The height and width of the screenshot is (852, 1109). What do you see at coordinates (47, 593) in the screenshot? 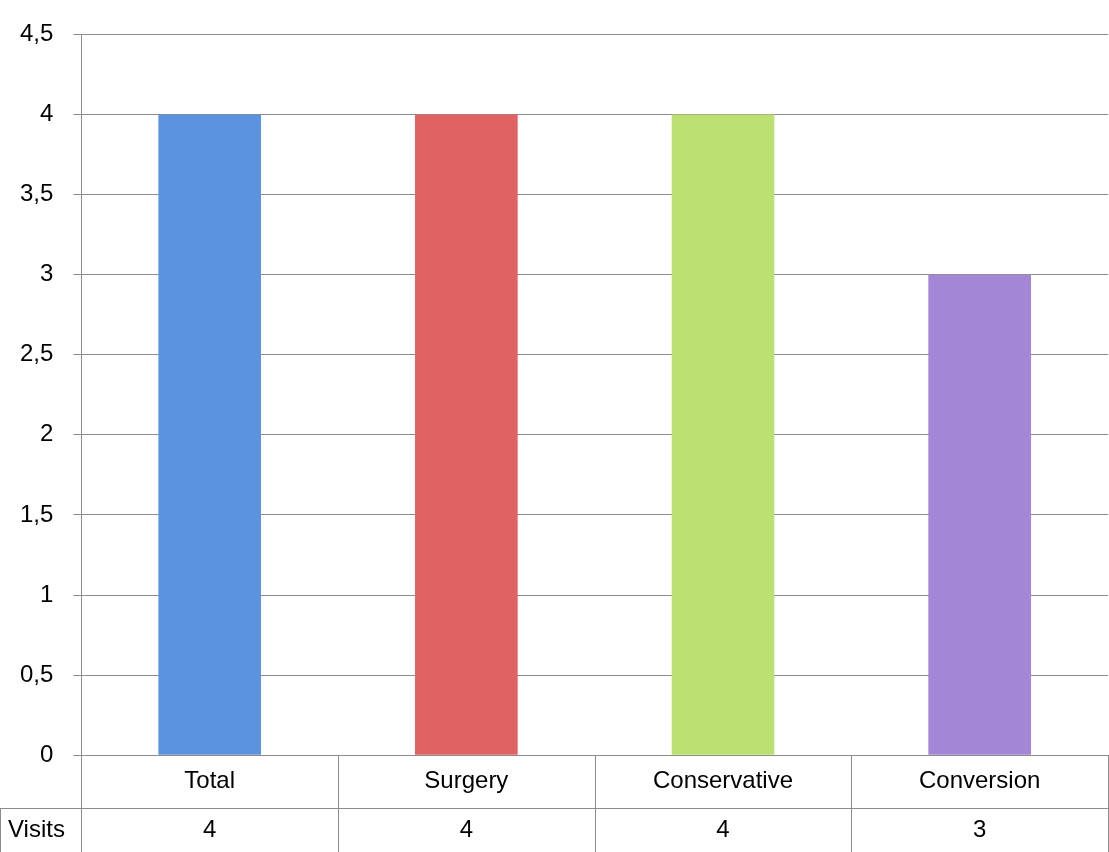
I see `y-tick-label: 1` at bounding box center [47, 593].